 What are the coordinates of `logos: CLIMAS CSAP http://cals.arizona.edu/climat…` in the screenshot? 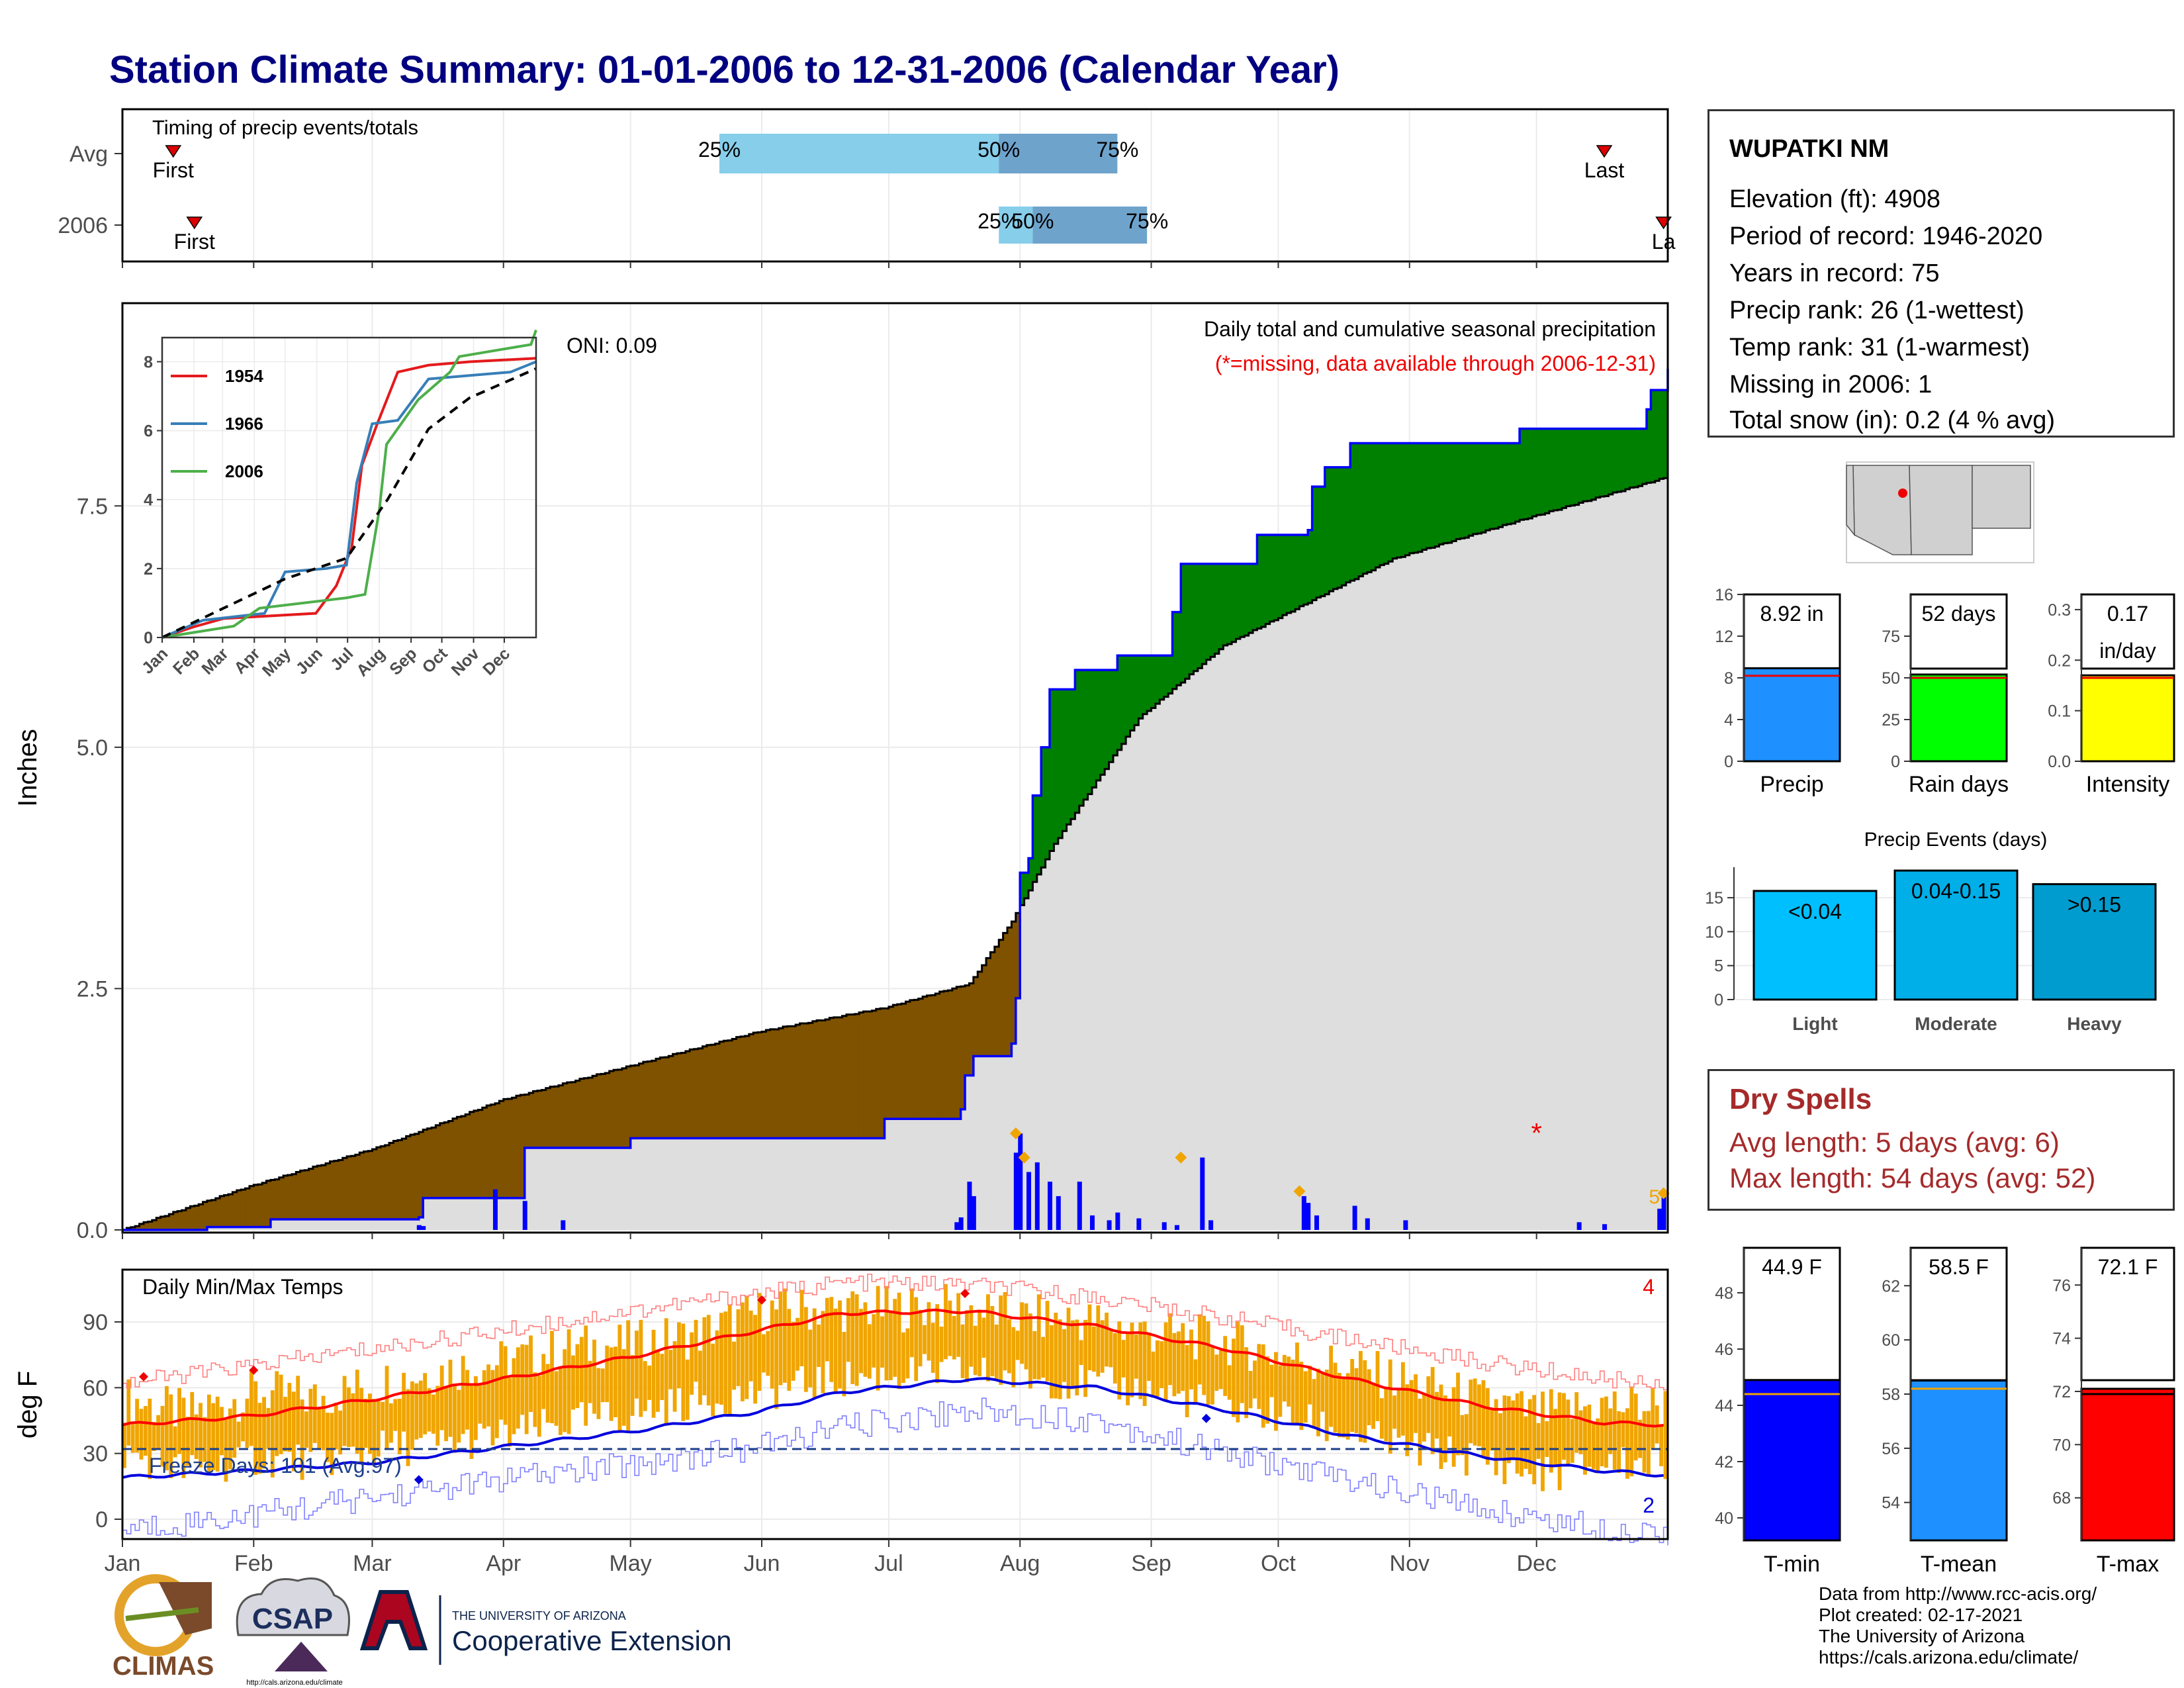 It's located at (422, 1630).